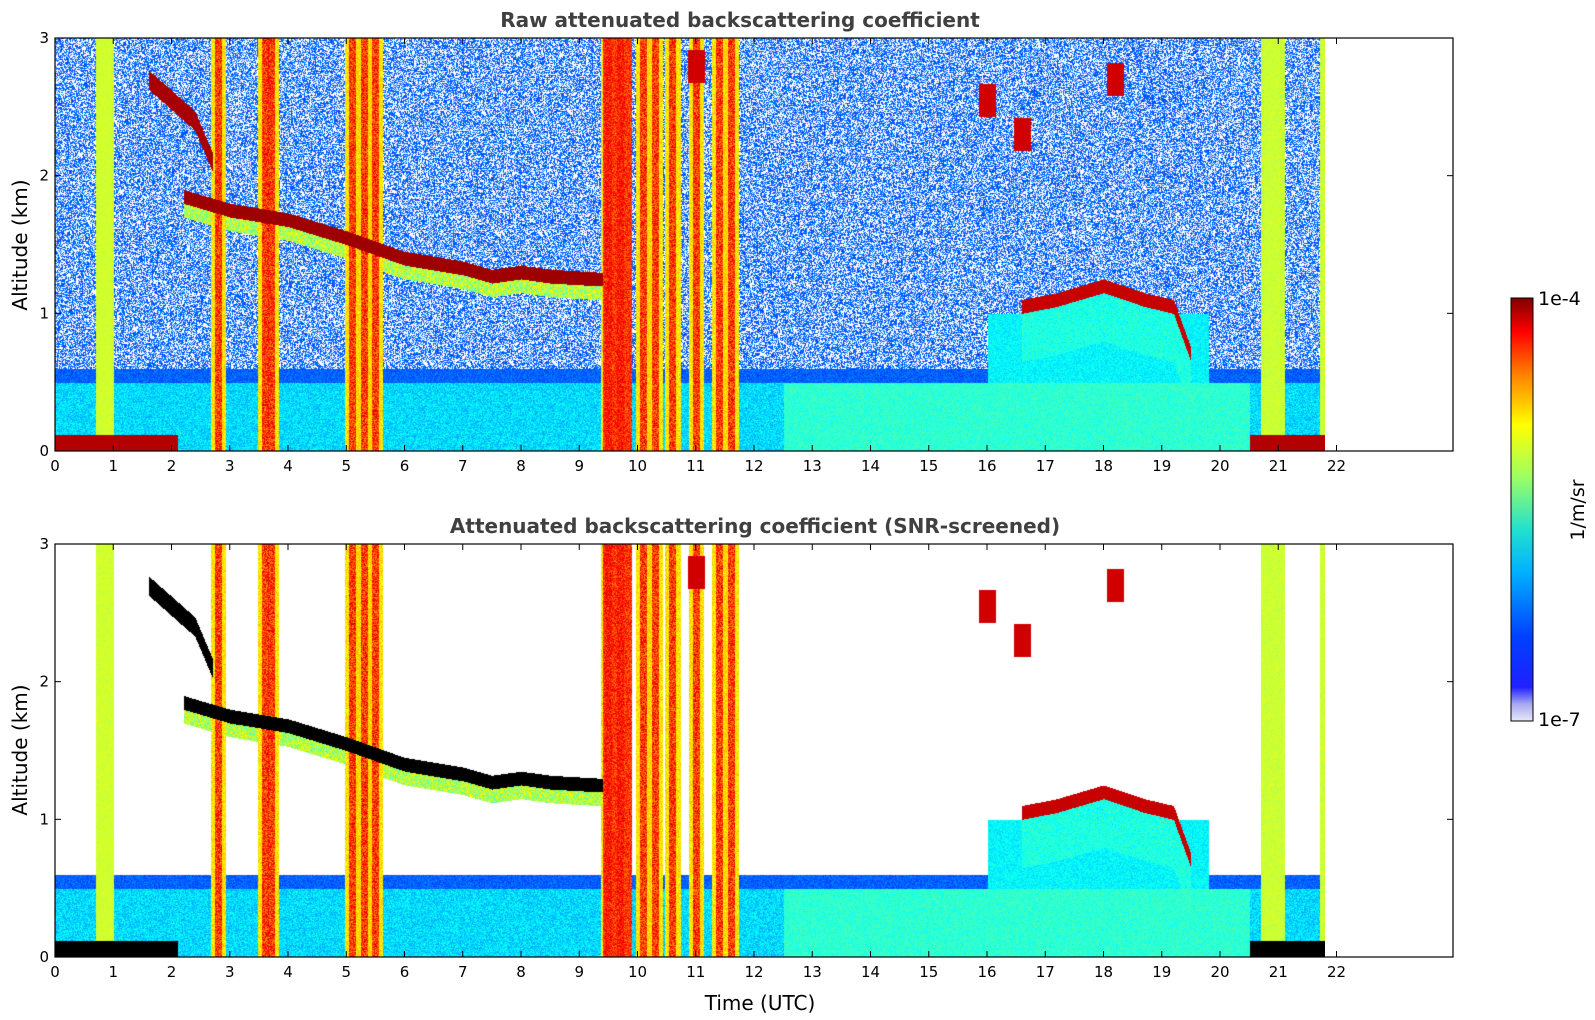 Image resolution: width=1595 pixels, height=1020 pixels. Describe the element at coordinates (760, 1003) in the screenshot. I see `x-axis-label: Time (UTC)` at that location.